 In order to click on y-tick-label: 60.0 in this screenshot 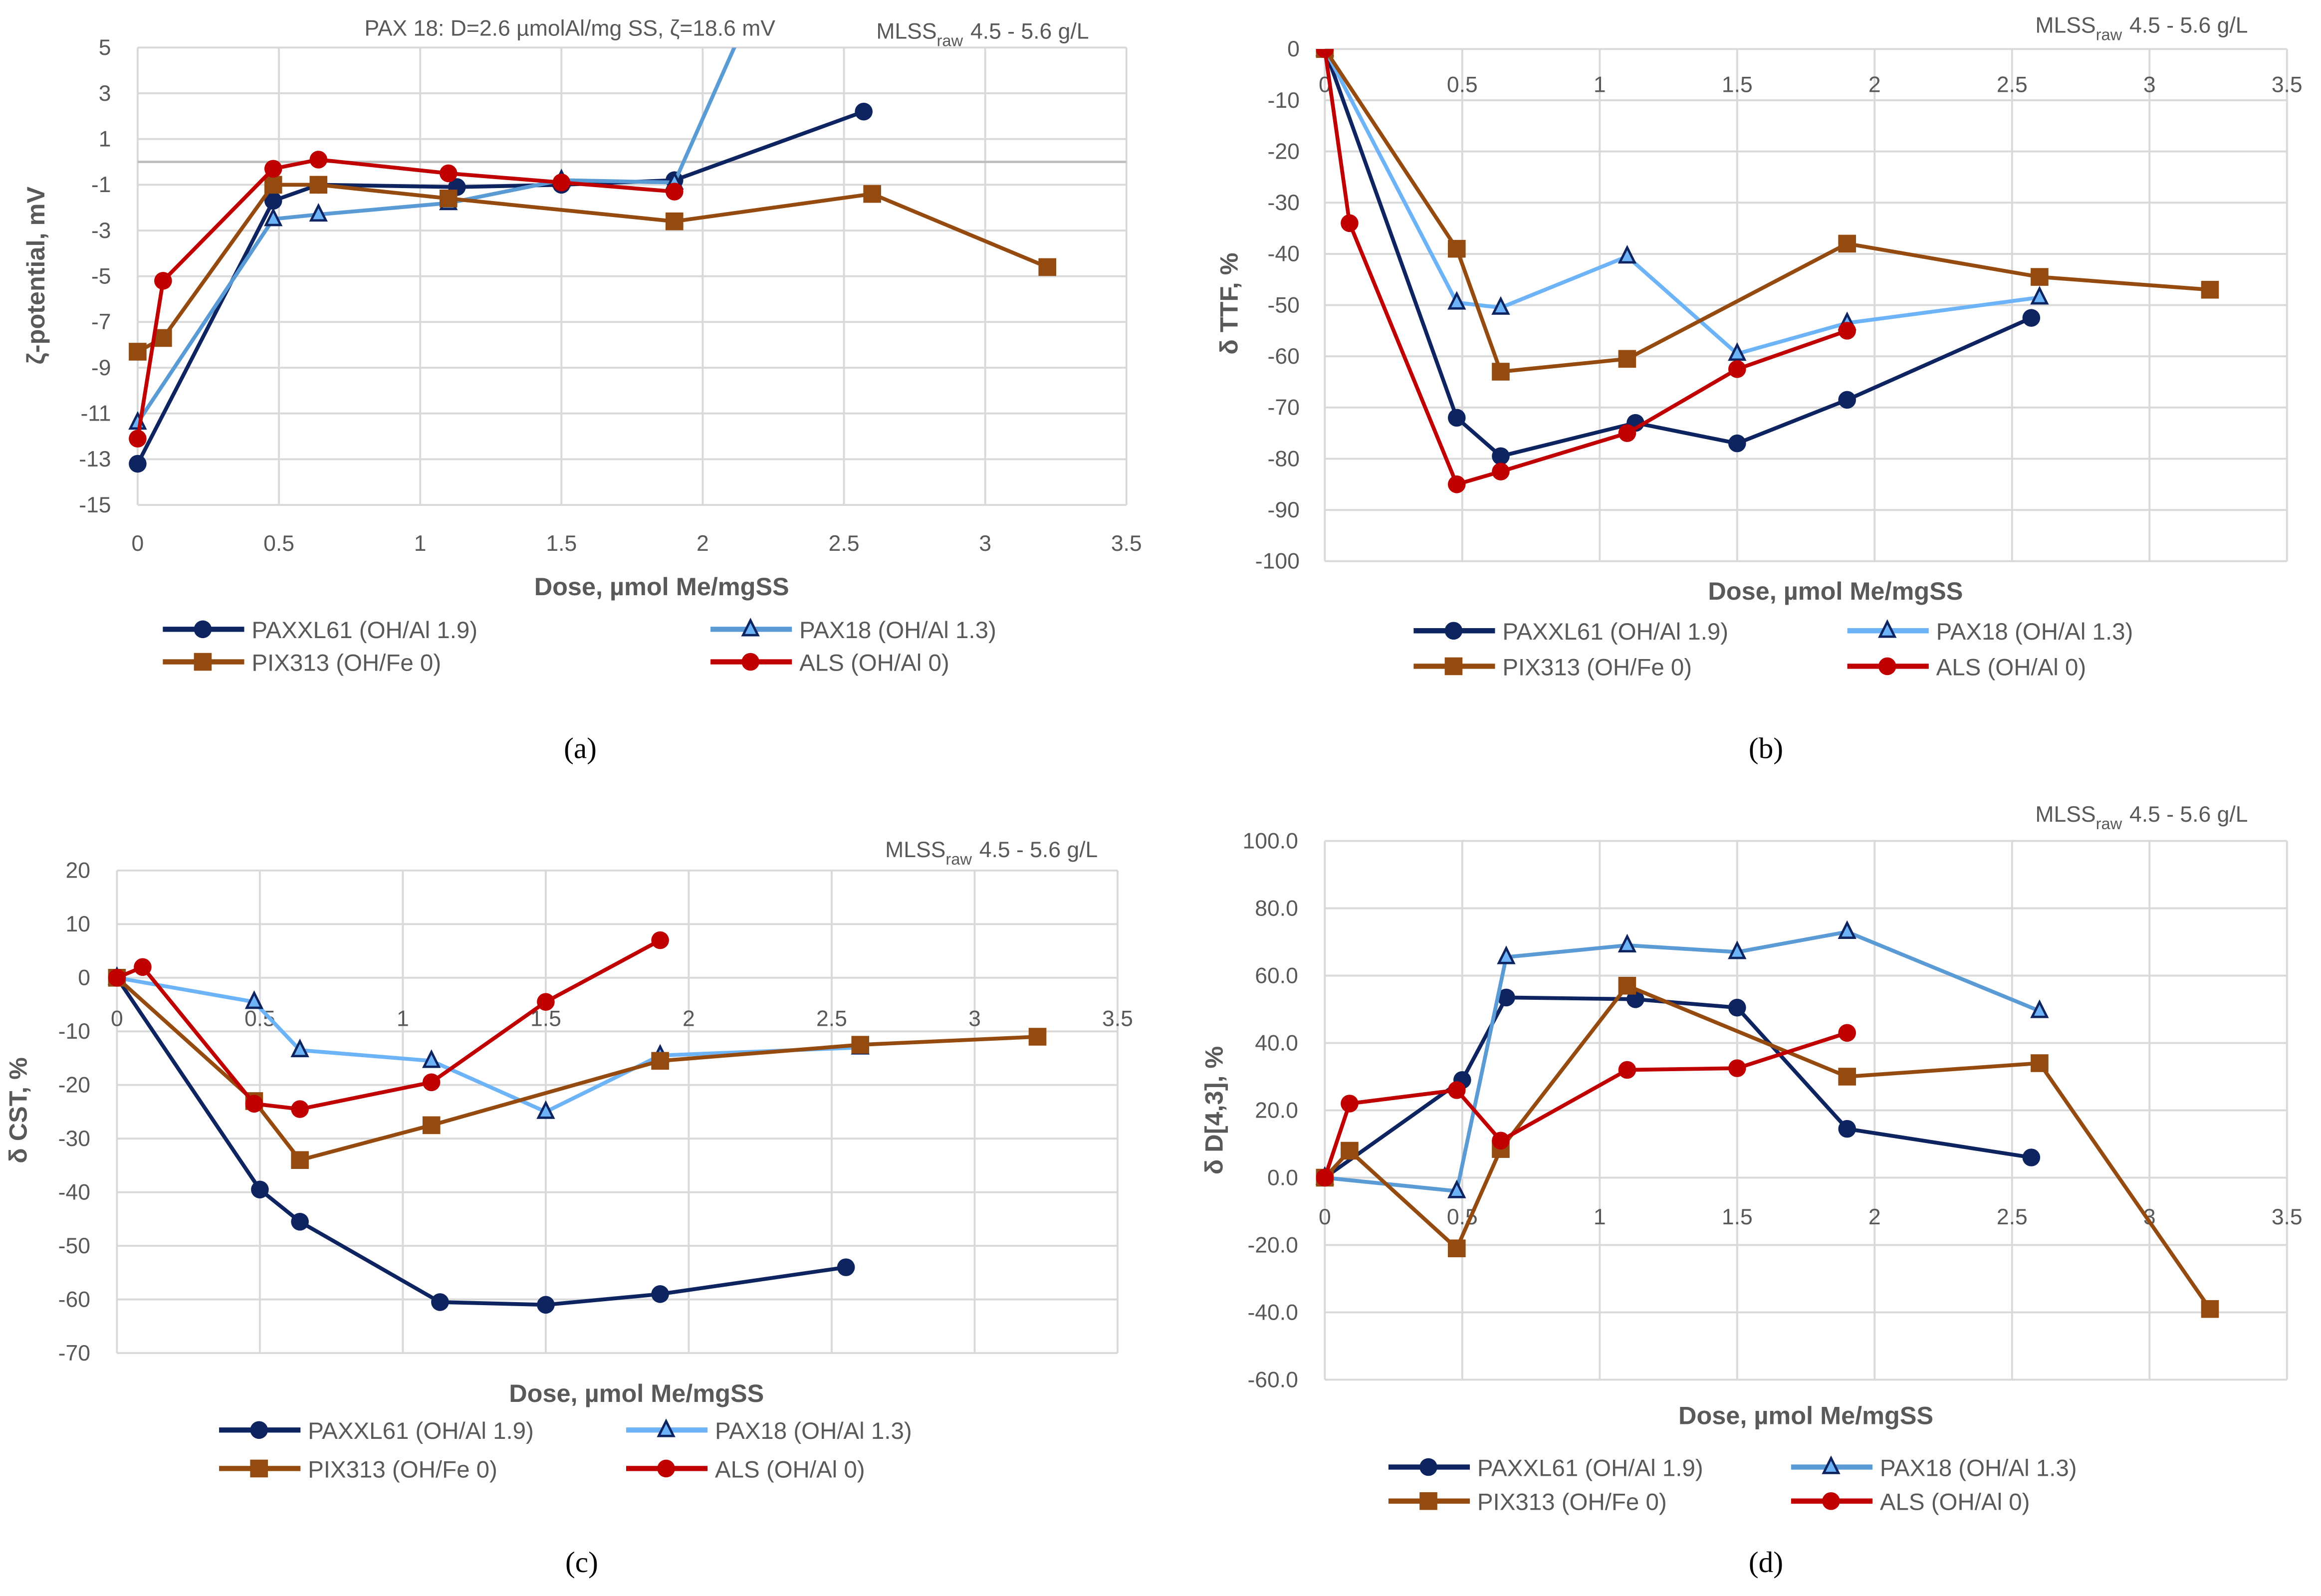, I will do `click(1276, 975)`.